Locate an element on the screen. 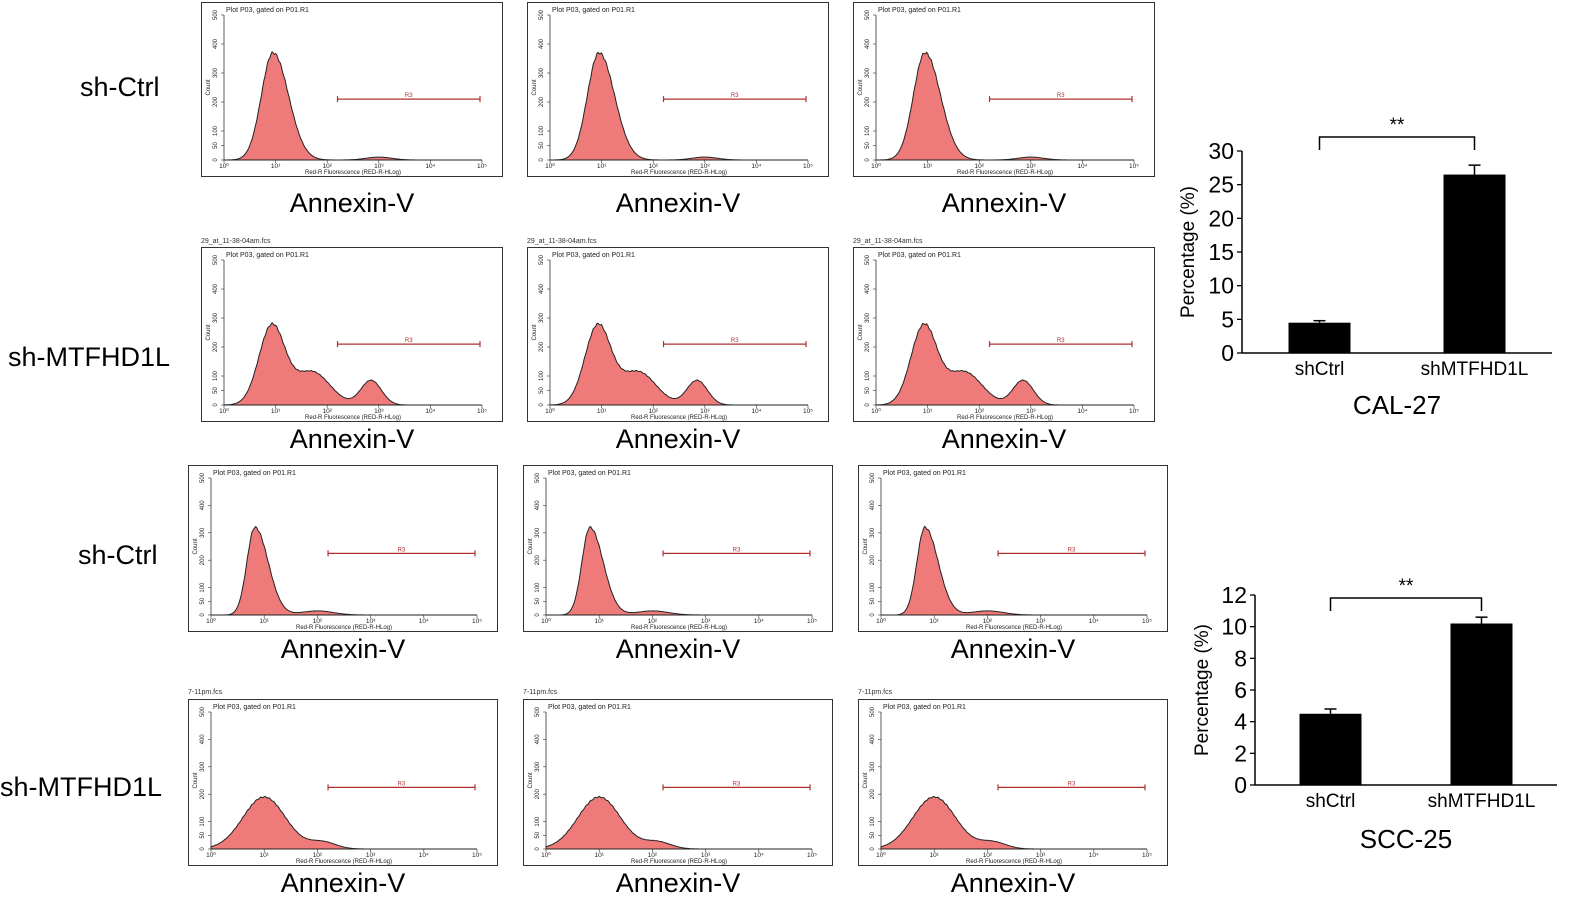  histogram-curve is located at coordinates (678, 106).